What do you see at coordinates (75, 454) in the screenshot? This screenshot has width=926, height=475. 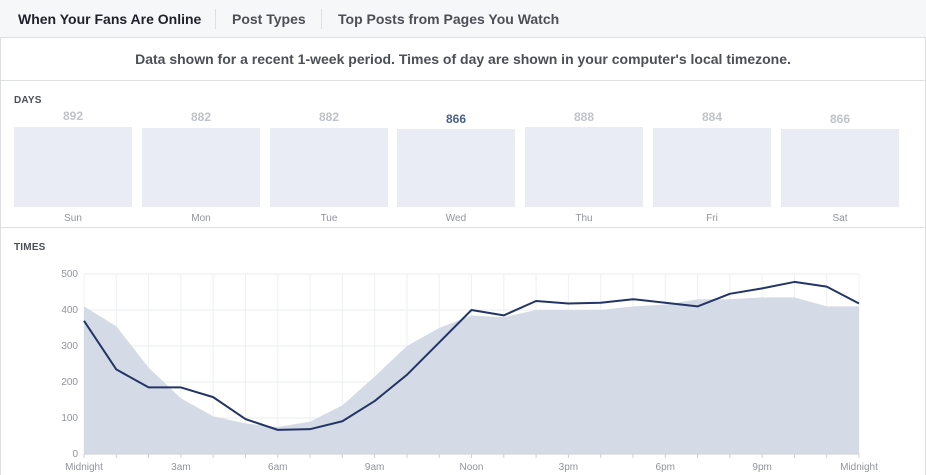 I see `y-tick-label: 0` at bounding box center [75, 454].